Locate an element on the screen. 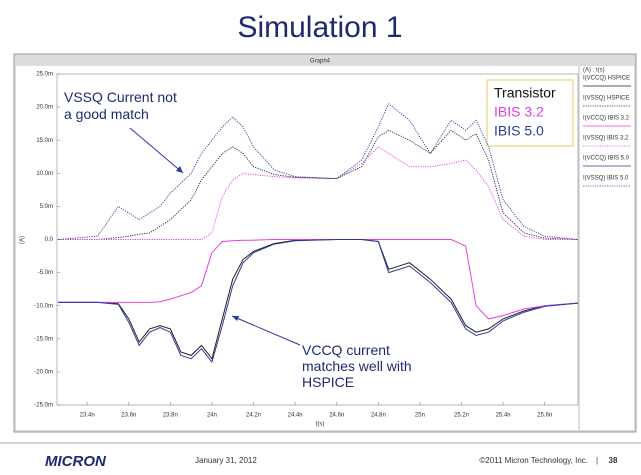 The width and height of the screenshot is (641, 475). annotation: VSSQ Current not a good match is located at coordinates (120, 105).